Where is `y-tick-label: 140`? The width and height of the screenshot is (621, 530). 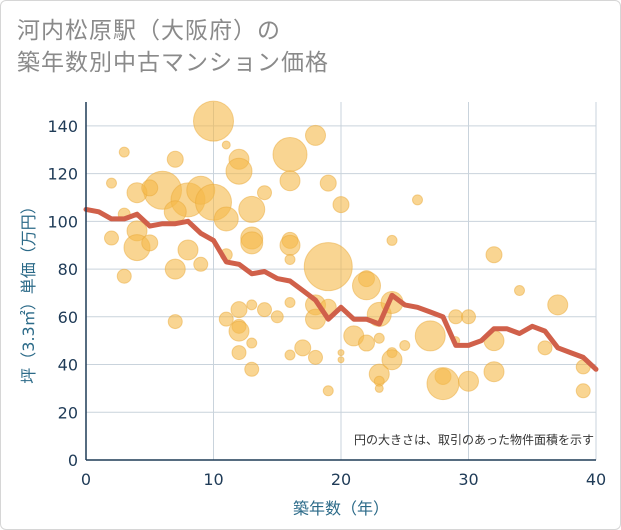
y-tick-label: 140 is located at coordinates (62, 126).